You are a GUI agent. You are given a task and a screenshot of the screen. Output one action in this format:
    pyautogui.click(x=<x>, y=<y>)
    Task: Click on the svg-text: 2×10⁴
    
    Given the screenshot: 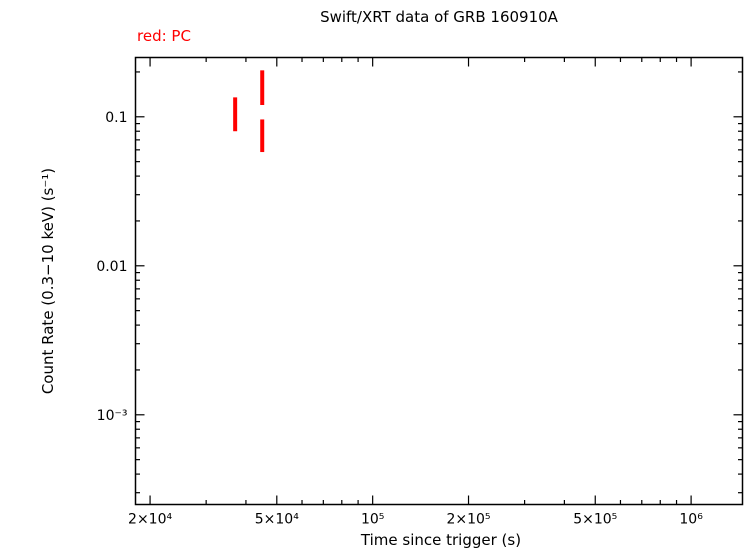 What is the action you would take?
    pyautogui.click(x=150, y=520)
    